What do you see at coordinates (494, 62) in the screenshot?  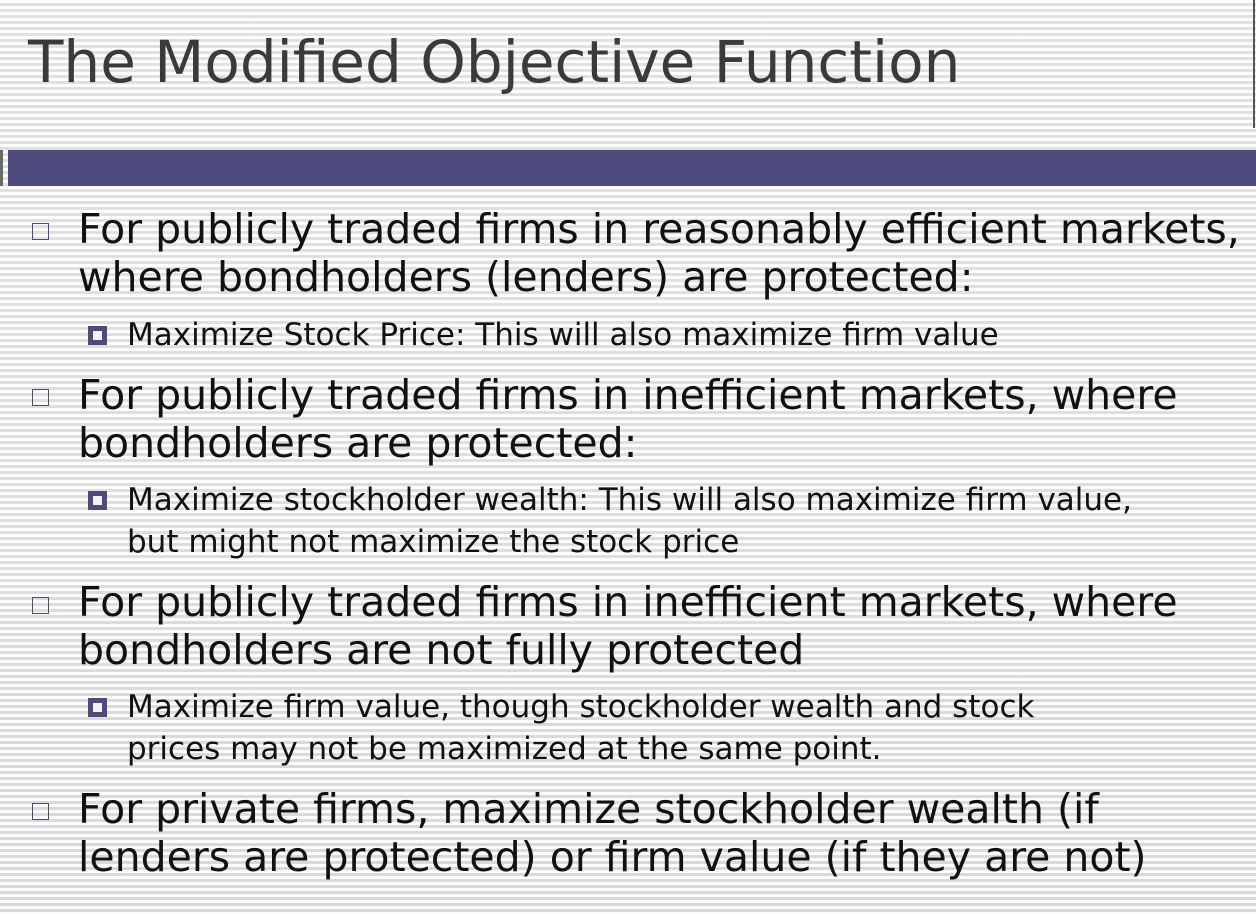 I see `slide-title: The Modified Objective Function` at bounding box center [494, 62].